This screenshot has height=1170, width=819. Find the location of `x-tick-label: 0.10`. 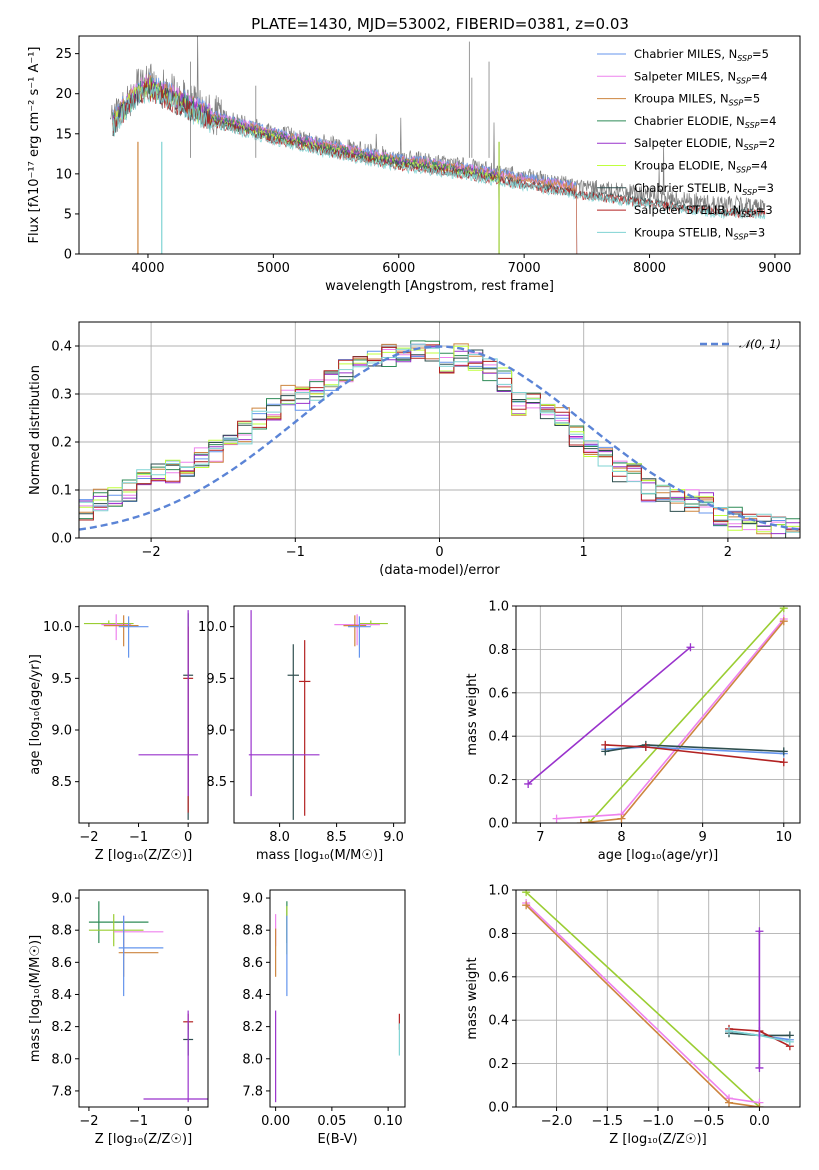

x-tick-label: 0.10 is located at coordinates (388, 1121).